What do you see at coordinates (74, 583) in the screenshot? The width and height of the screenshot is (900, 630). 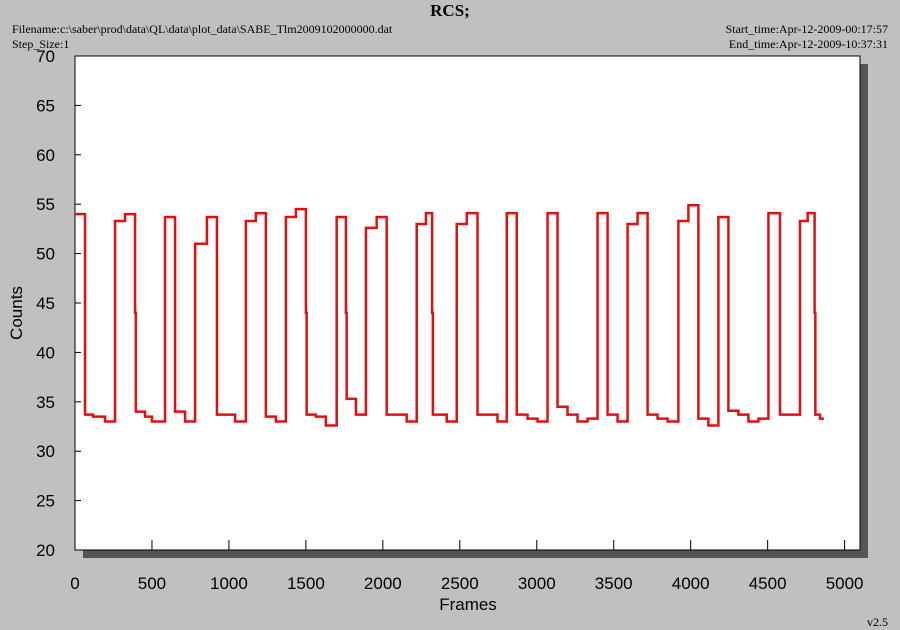 I see `x-tick-label: 0` at bounding box center [74, 583].